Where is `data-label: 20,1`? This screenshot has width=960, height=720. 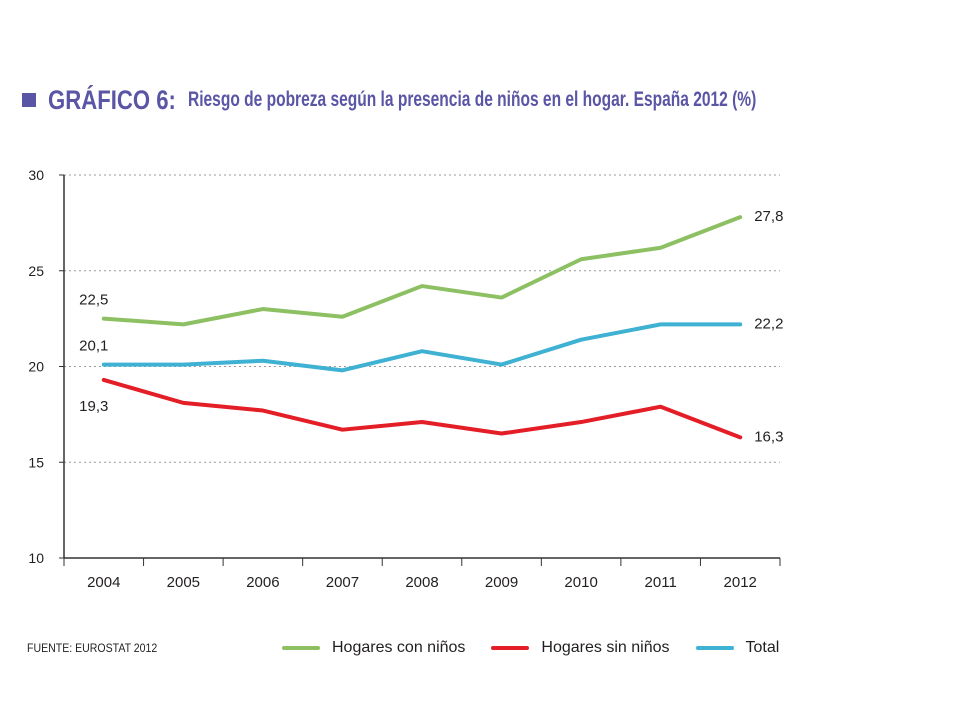
data-label: 20,1 is located at coordinates (93, 346).